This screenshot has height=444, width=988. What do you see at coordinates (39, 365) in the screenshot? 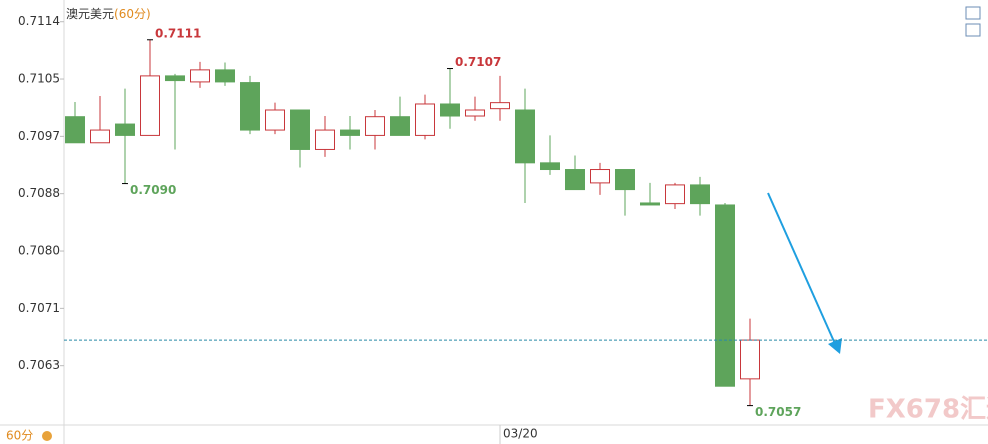
I see `y-tick-label: 0.7063` at bounding box center [39, 365].